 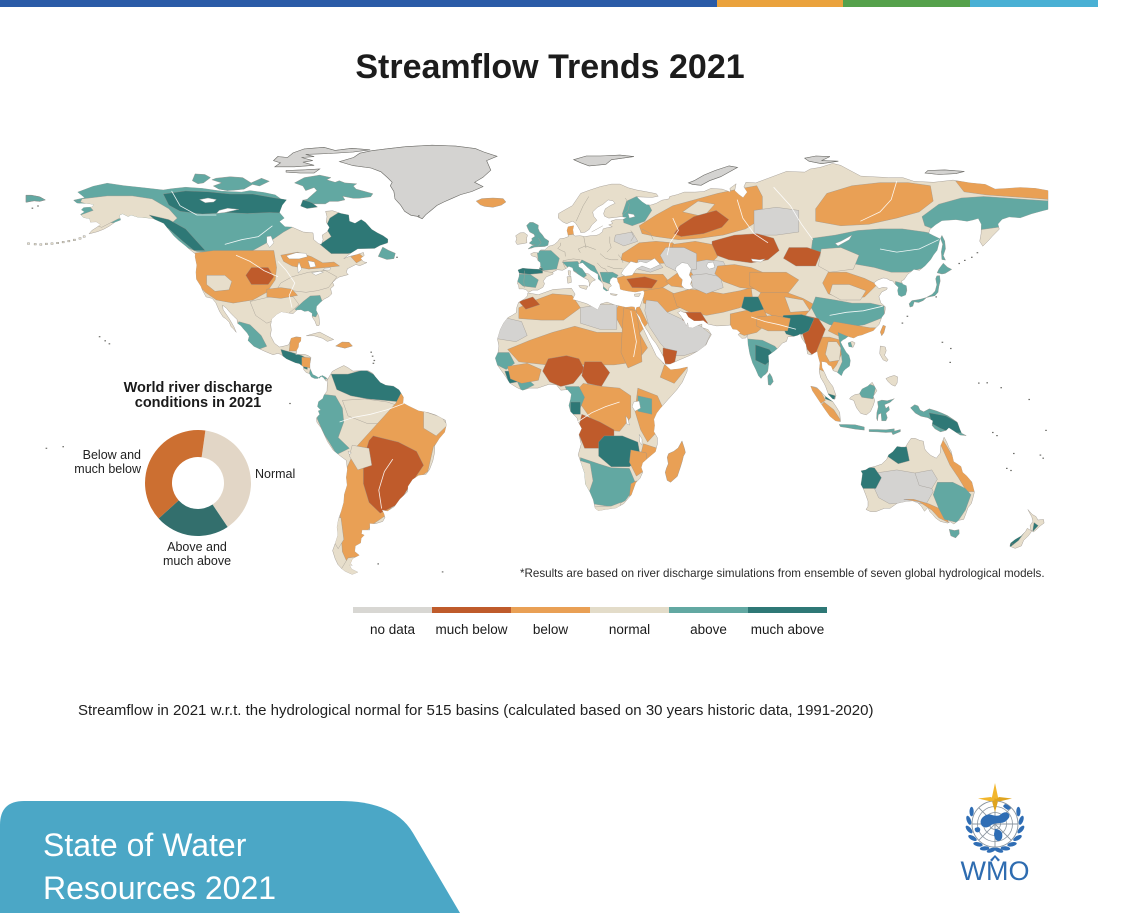 What do you see at coordinates (995, 870) in the screenshot?
I see `svg-text: WMO` at bounding box center [995, 870].